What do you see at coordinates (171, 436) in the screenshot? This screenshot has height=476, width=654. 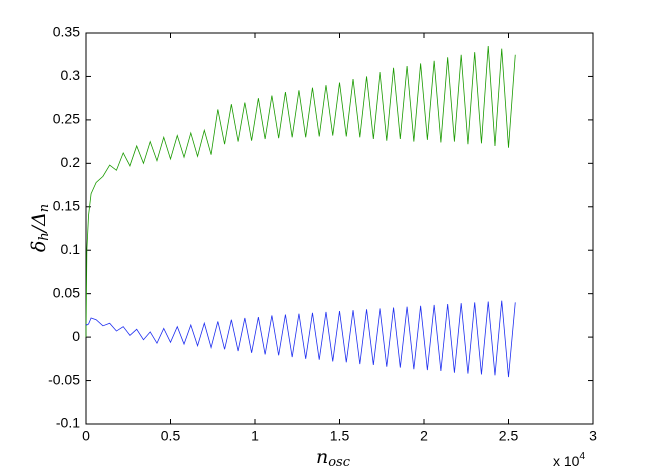 I see `x-tick-label: 0.5` at bounding box center [171, 436].